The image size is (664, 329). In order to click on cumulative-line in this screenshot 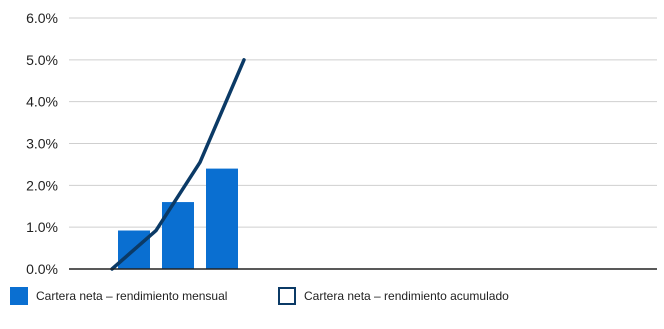, I will do `click(178, 164)`.